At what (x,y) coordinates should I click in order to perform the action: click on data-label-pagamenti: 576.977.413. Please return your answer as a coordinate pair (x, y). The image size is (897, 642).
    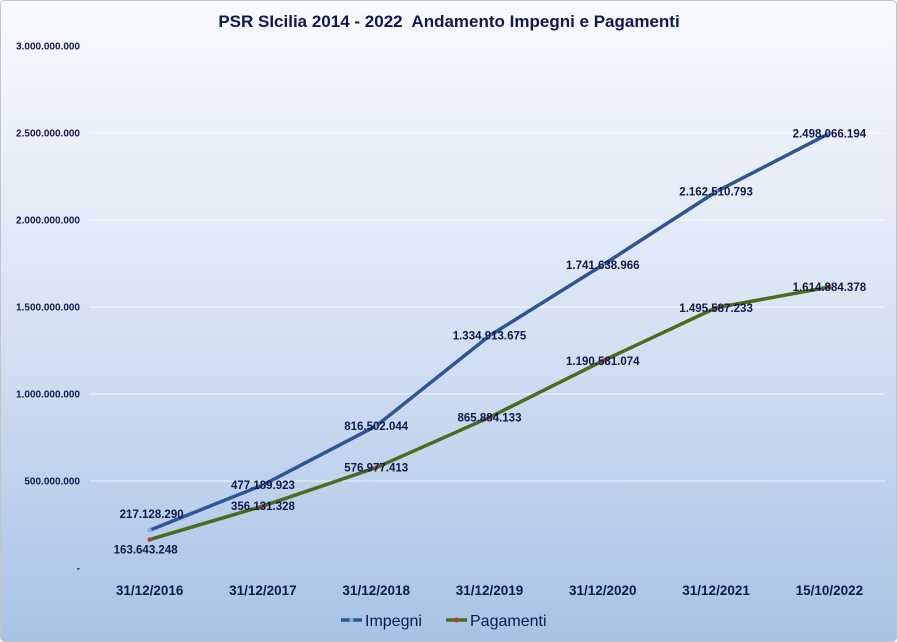
    Looking at the image, I should click on (376, 469).